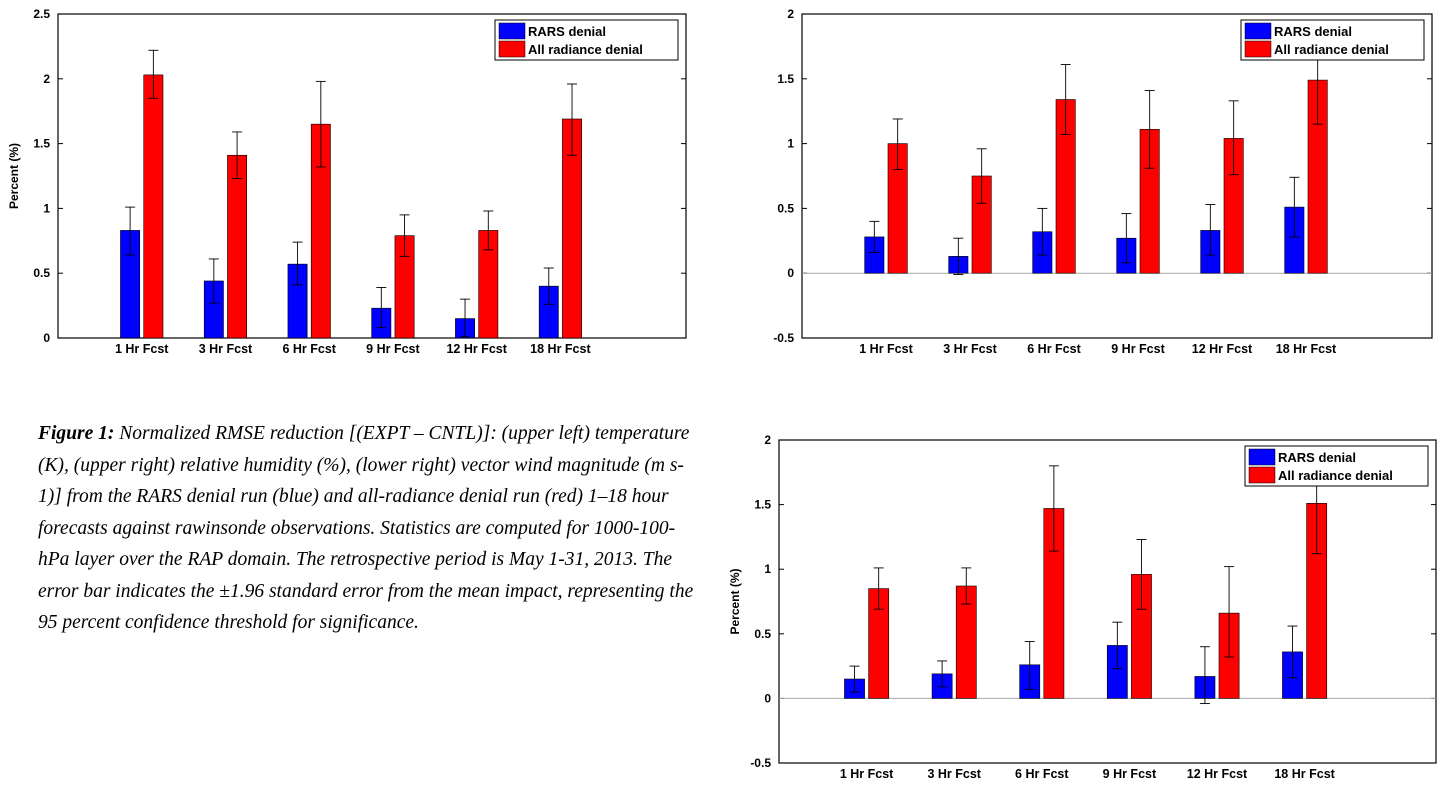 The image size is (1447, 787). I want to click on y-tick-label: 2.5, so click(41, 14).